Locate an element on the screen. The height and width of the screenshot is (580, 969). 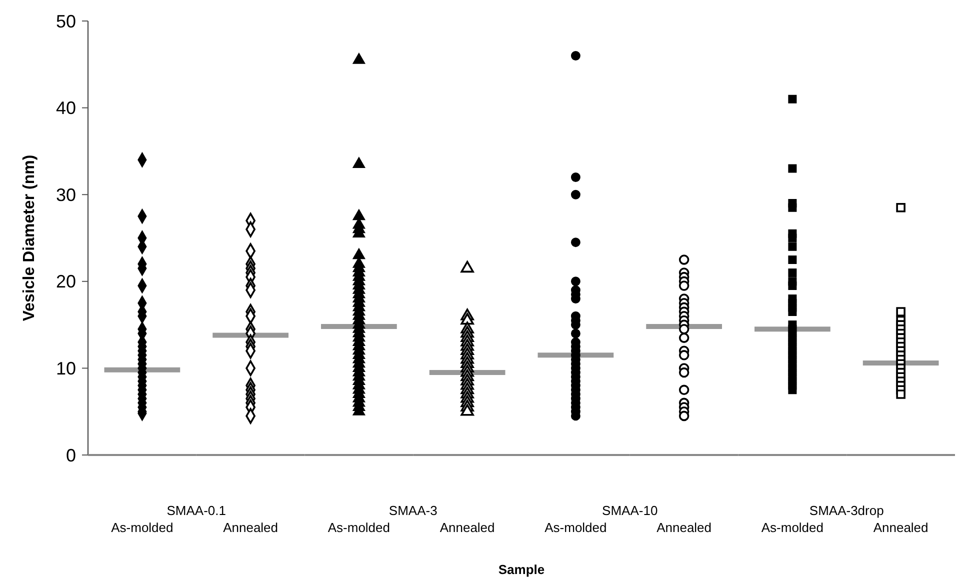
x-axis-title: Sample is located at coordinates (521, 569).